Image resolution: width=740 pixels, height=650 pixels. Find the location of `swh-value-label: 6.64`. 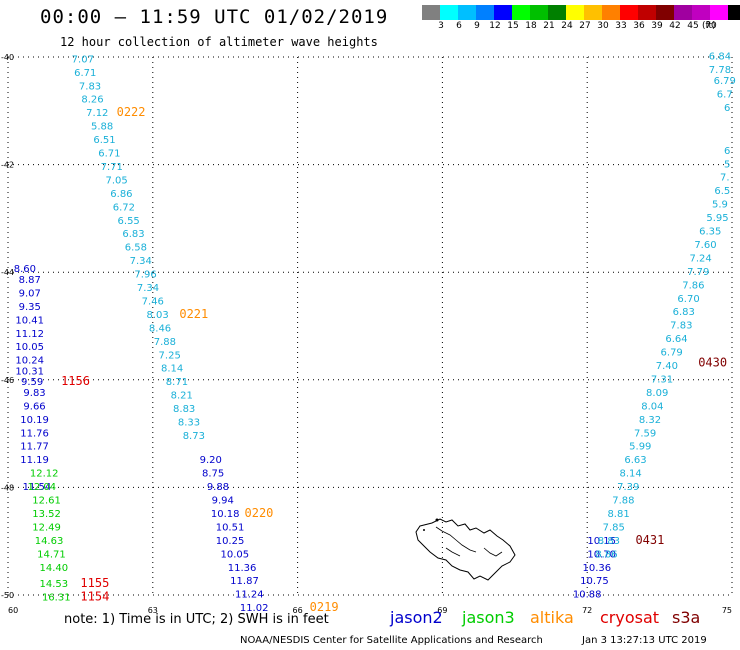

swh-value-label: 6.64 is located at coordinates (676, 339).